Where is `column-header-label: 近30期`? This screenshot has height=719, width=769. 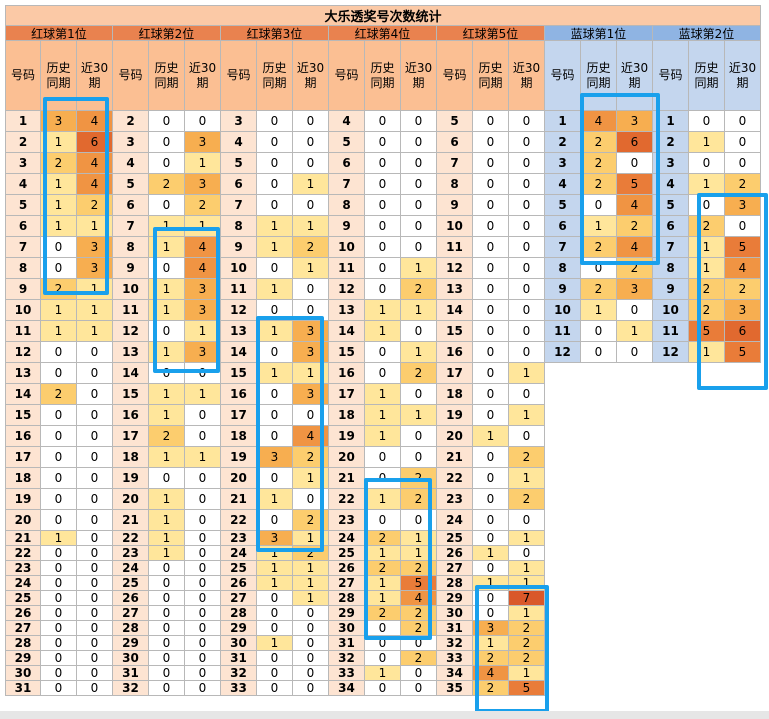 column-header-label: 近30期 is located at coordinates (94, 75).